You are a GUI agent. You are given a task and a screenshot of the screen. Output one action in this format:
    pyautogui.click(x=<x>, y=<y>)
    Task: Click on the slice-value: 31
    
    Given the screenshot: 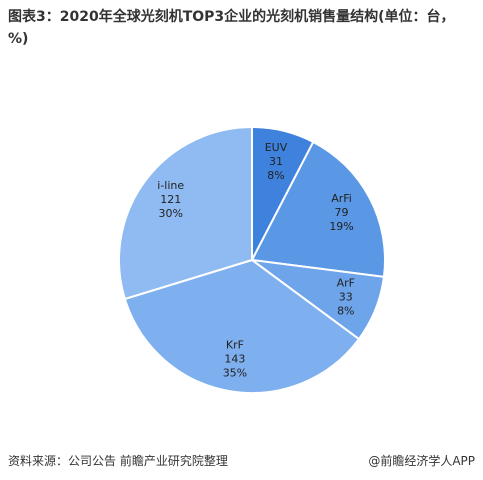 What is the action you would take?
    pyautogui.click(x=276, y=161)
    